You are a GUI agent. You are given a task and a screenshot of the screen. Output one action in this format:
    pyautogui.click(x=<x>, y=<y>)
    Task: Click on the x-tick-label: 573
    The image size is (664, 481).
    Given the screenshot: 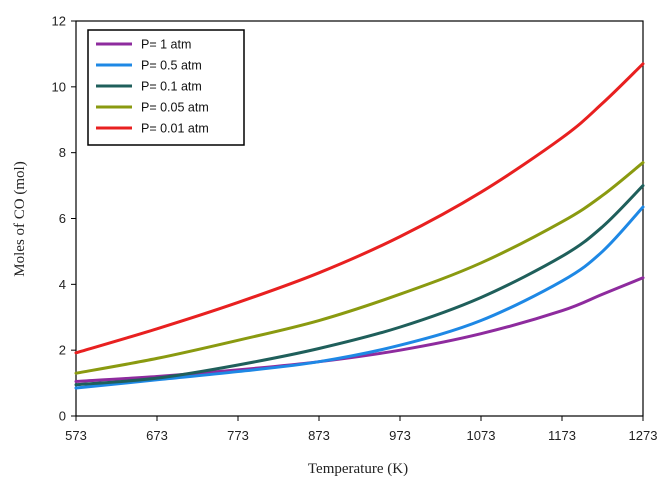 What is the action you would take?
    pyautogui.click(x=76, y=435)
    